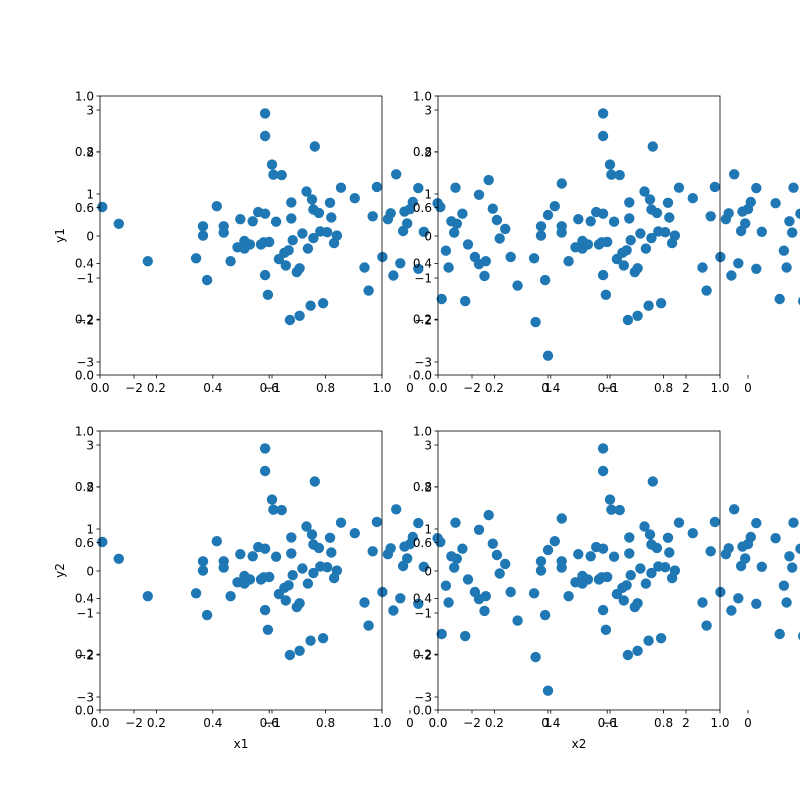  Describe the element at coordinates (422, 543) in the screenshot. I see `y-tick-label: 0.6` at that location.